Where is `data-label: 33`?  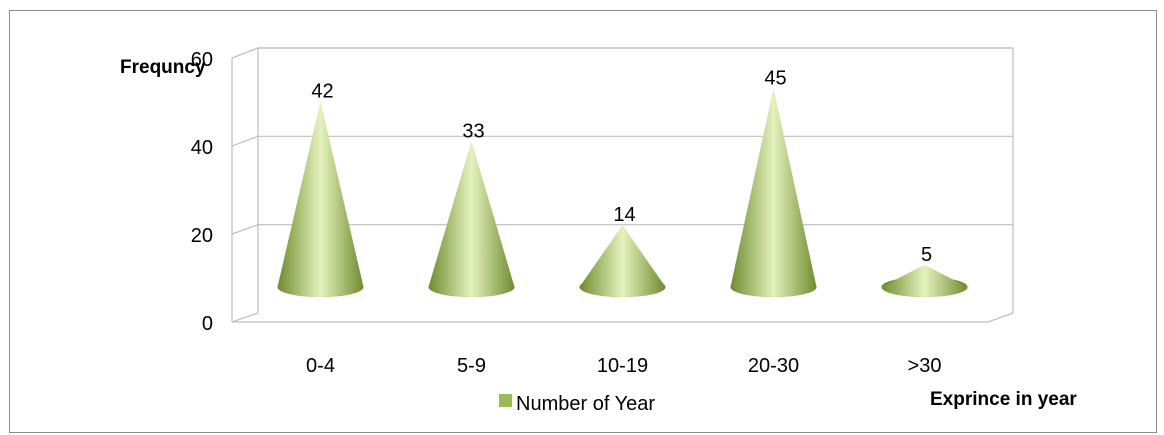 data-label: 33 is located at coordinates (473, 131).